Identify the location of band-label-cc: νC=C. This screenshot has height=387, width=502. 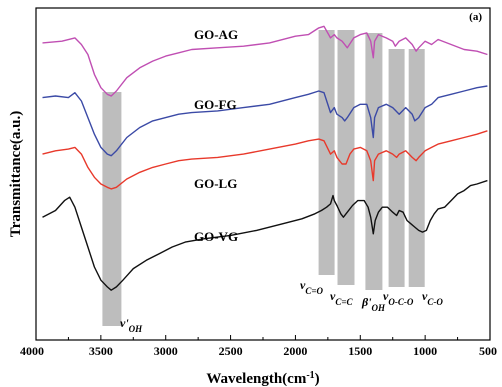
(341, 298).